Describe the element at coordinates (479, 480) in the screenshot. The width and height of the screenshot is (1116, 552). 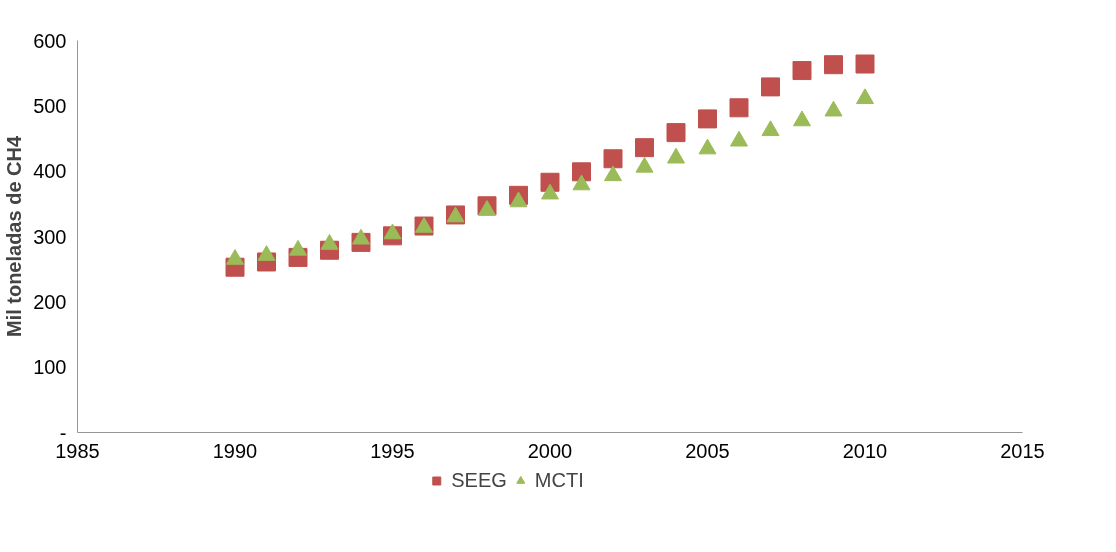
I see `legend-label: SEEG` at that location.